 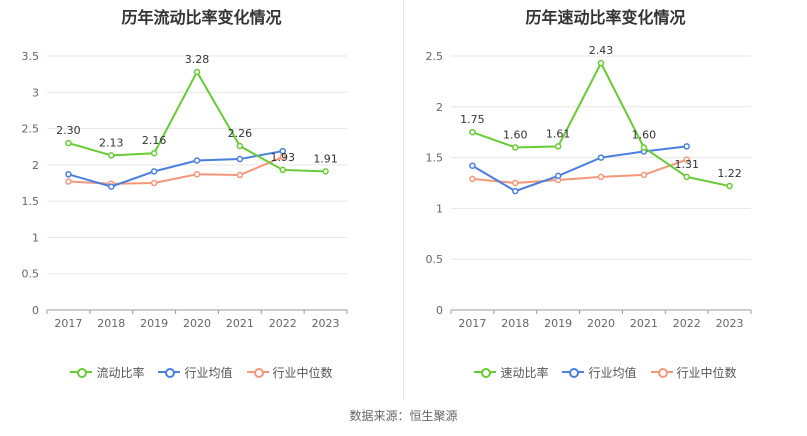 I want to click on data-label: 1.31, so click(x=686, y=164).